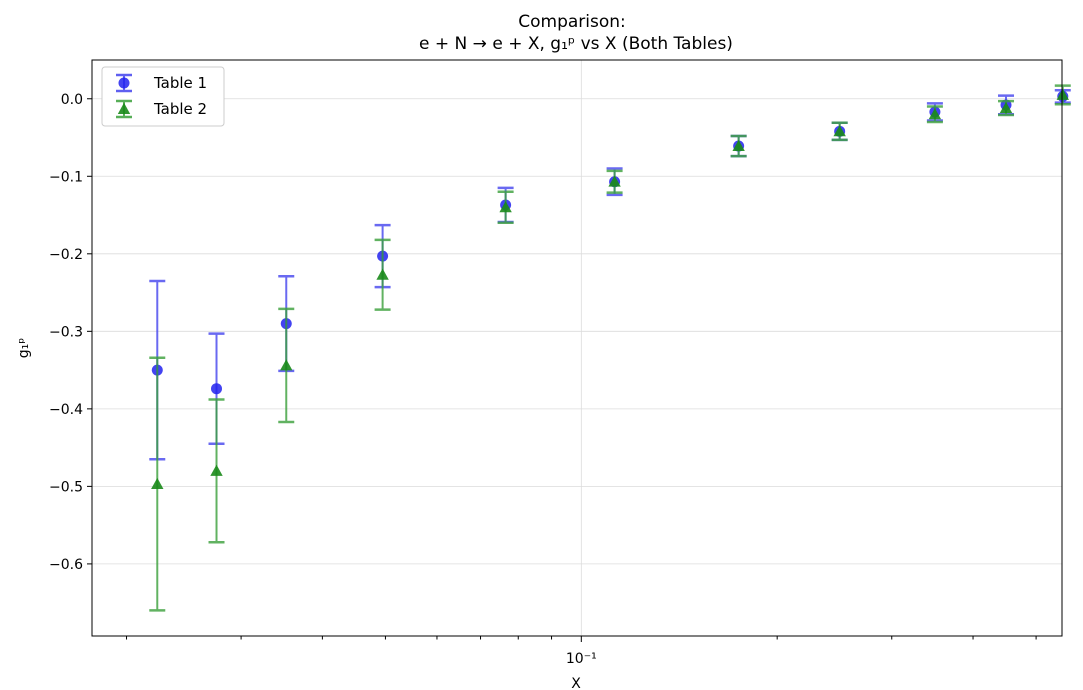 This screenshot has height=690, width=1083. What do you see at coordinates (24, 348) in the screenshot?
I see `y-axis-label: g₁ᵖ` at bounding box center [24, 348].